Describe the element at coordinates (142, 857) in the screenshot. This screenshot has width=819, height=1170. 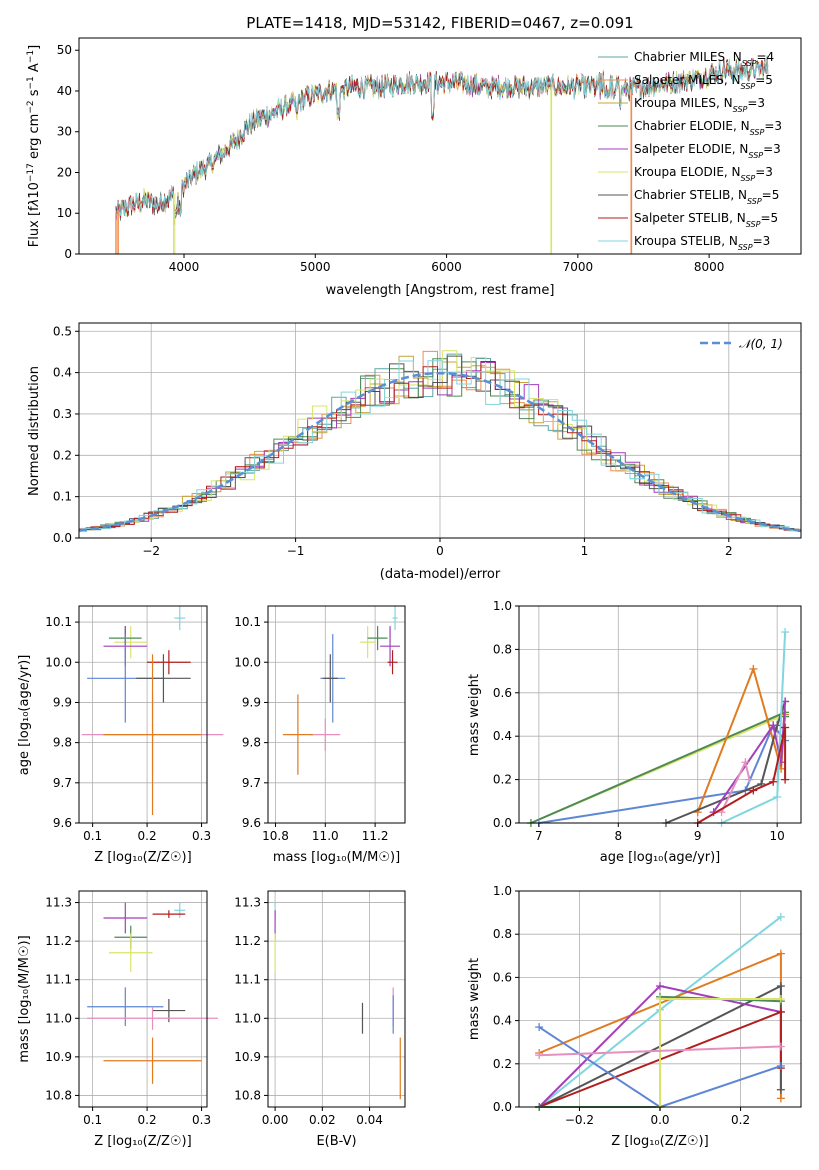
I see `age-vs-metallicity-xlabel: Z [log₁₀(Z/Z☉)]` at that location.